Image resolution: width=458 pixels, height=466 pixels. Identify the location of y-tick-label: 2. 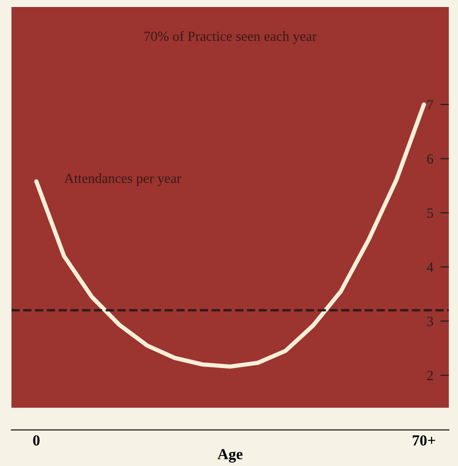
(430, 375).